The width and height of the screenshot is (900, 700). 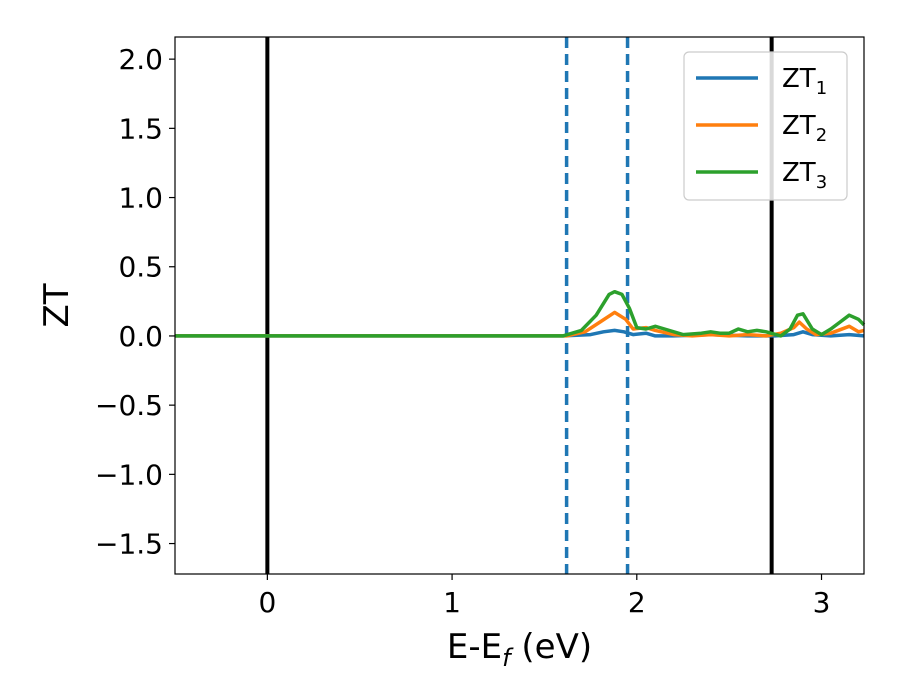 I want to click on legend-label-zt1: ZT1, so click(x=804, y=81).